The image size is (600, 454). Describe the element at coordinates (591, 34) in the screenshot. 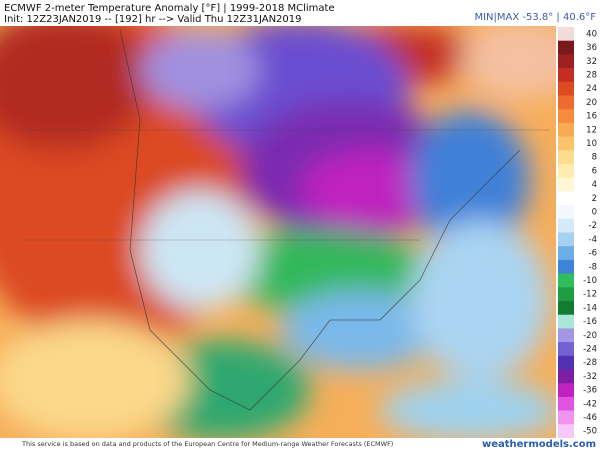

I see `colorbar-label: 40` at that location.